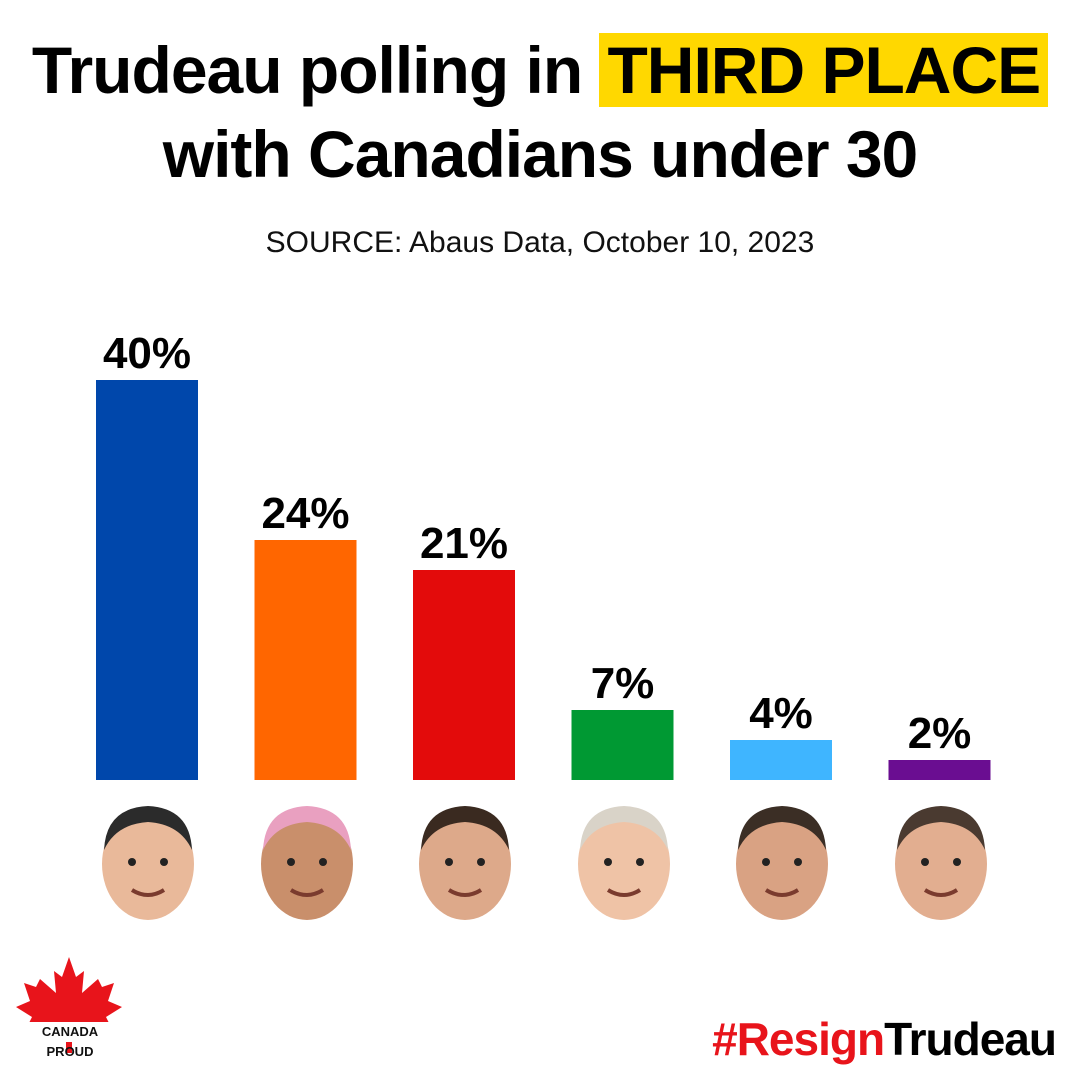  What do you see at coordinates (540, 242) in the screenshot?
I see `chart-source: SOURCE: Abaus Data, October 10, 2023` at bounding box center [540, 242].